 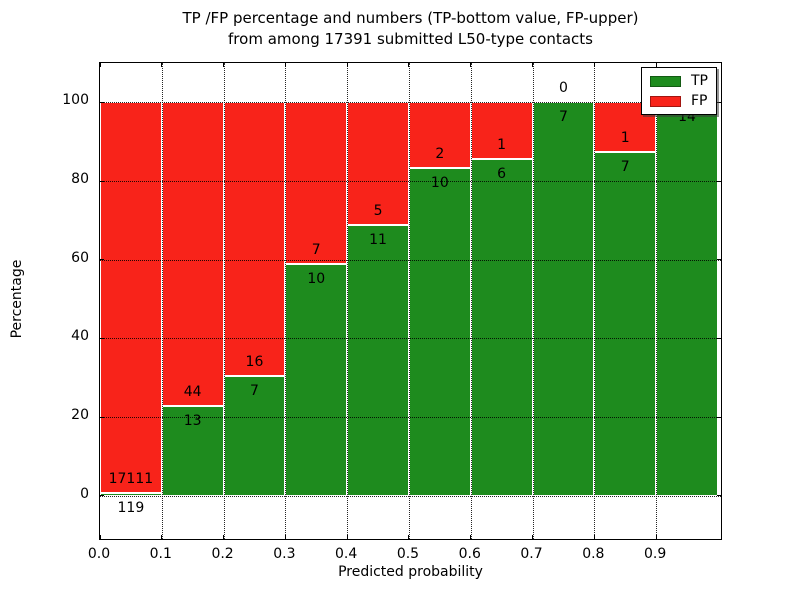 I want to click on fp-count-label: 2, so click(x=440, y=153).